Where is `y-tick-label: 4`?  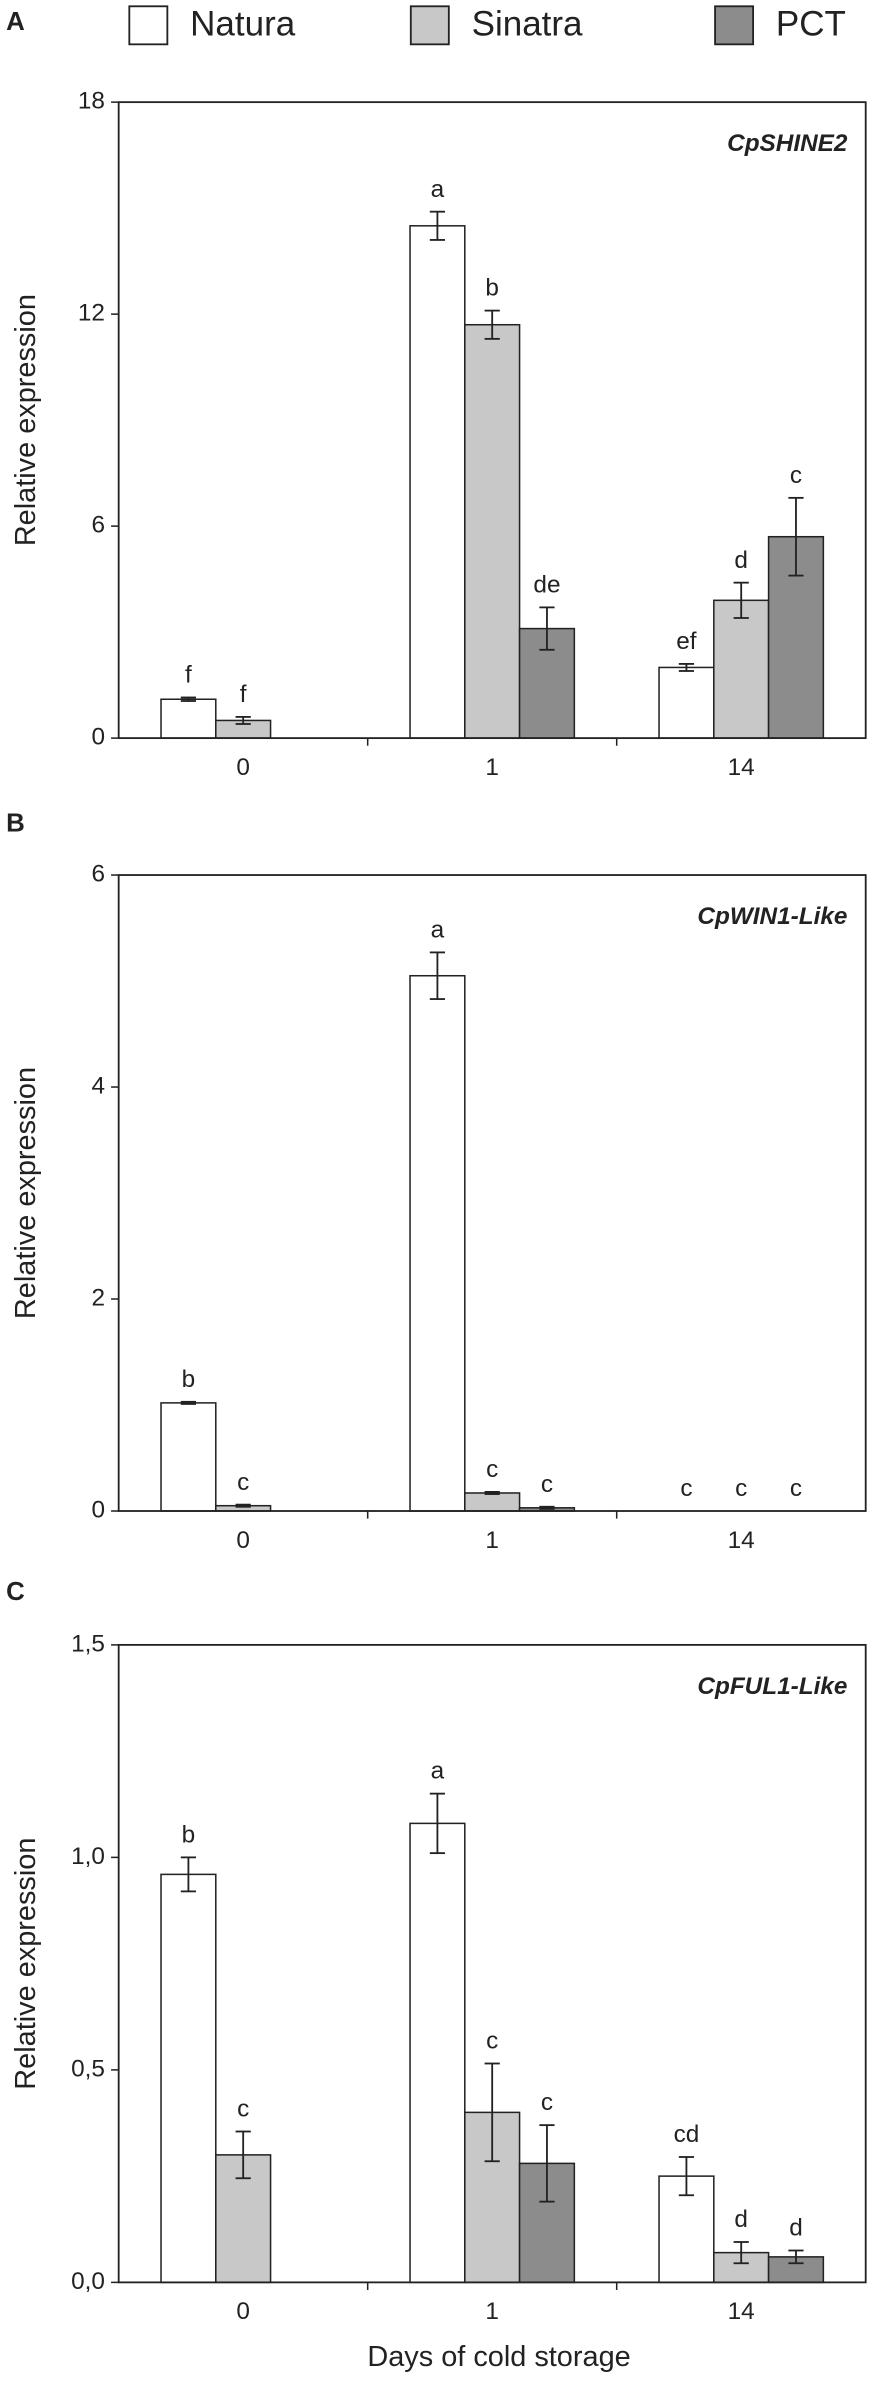 y-tick-label: 4 is located at coordinates (98, 1085).